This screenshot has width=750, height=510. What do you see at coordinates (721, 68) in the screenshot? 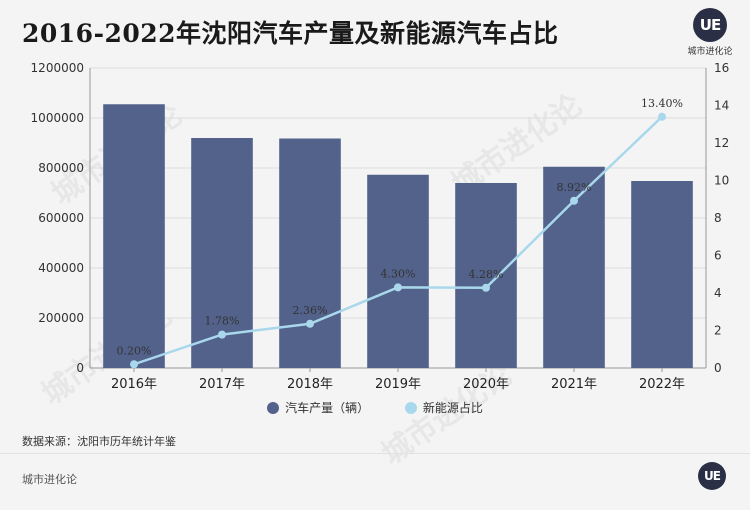
I see `y-right-tick-label: 16` at bounding box center [721, 68].